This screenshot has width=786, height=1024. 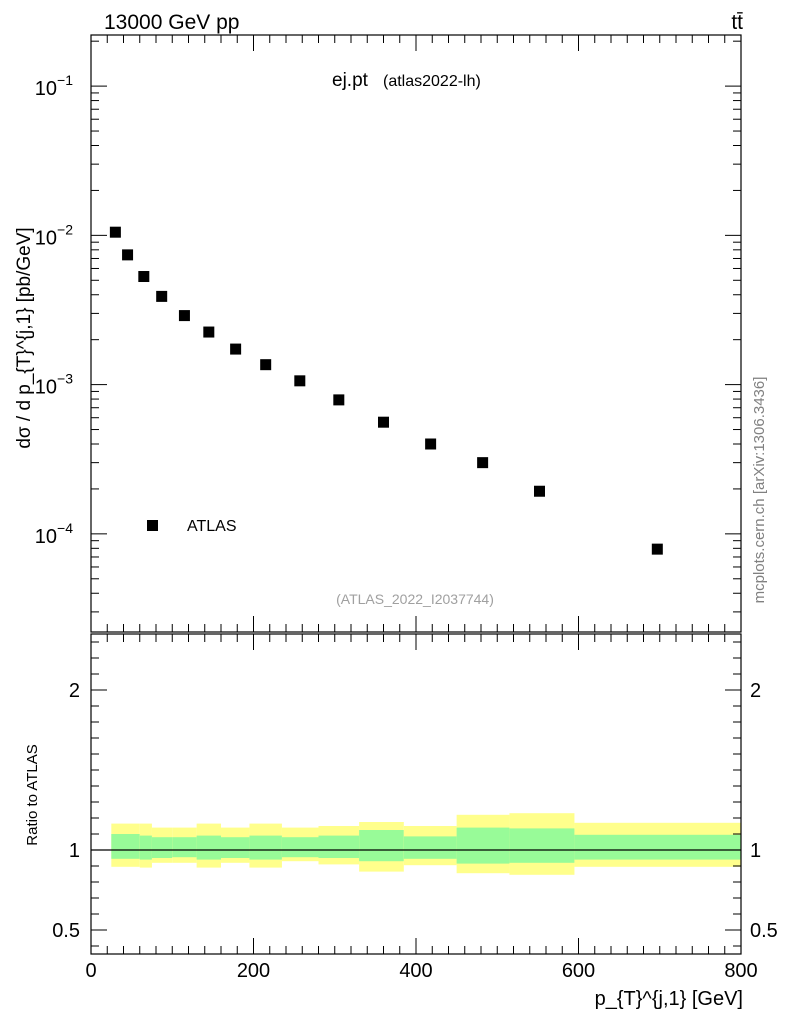 I want to click on ratio-y-tick-label: 0.5, so click(x=66, y=931).